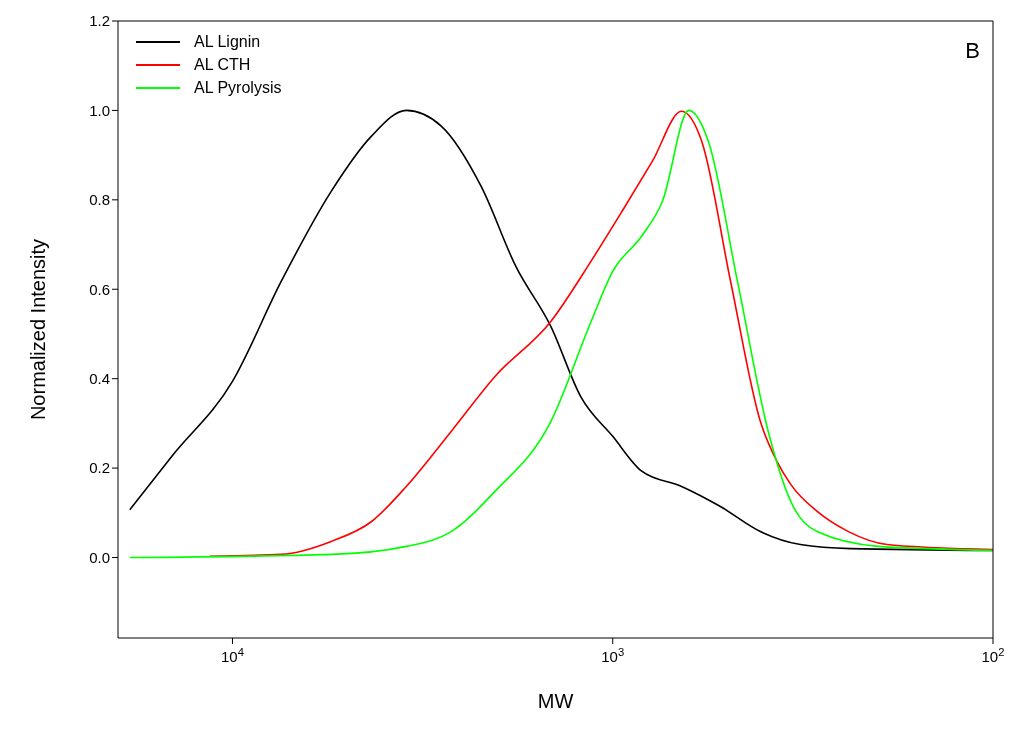 The width and height of the screenshot is (1017, 738). I want to click on x-tick-label: 10$^{2}$, so click(993, 655).